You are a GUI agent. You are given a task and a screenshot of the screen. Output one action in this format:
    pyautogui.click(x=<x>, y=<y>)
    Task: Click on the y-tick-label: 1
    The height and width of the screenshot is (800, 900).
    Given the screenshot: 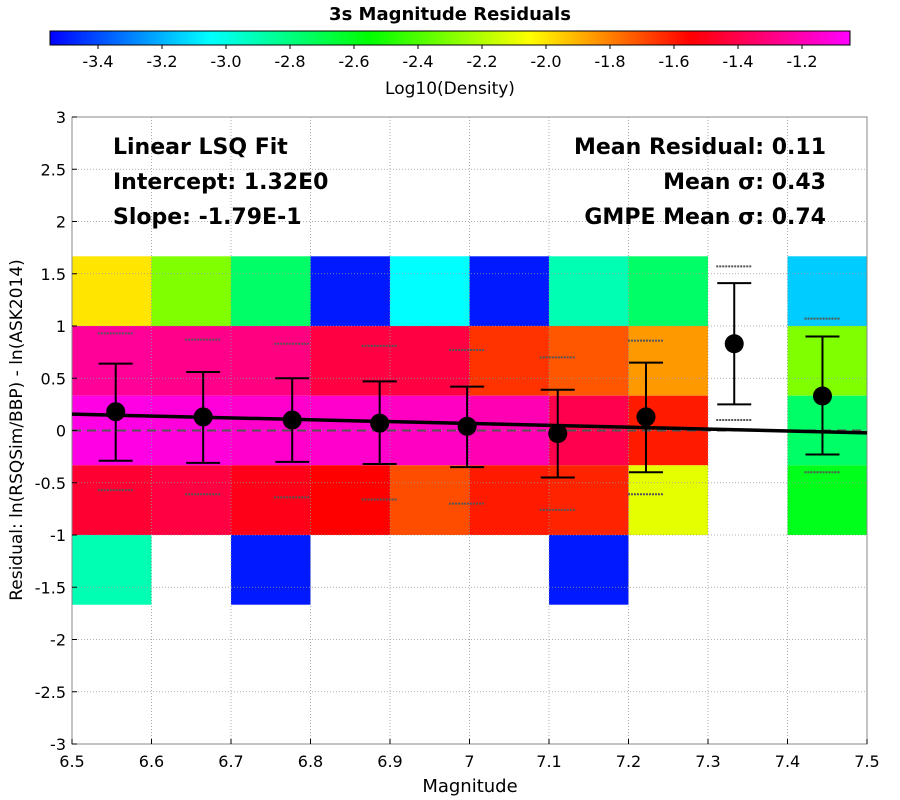 What is the action you would take?
    pyautogui.click(x=61, y=326)
    